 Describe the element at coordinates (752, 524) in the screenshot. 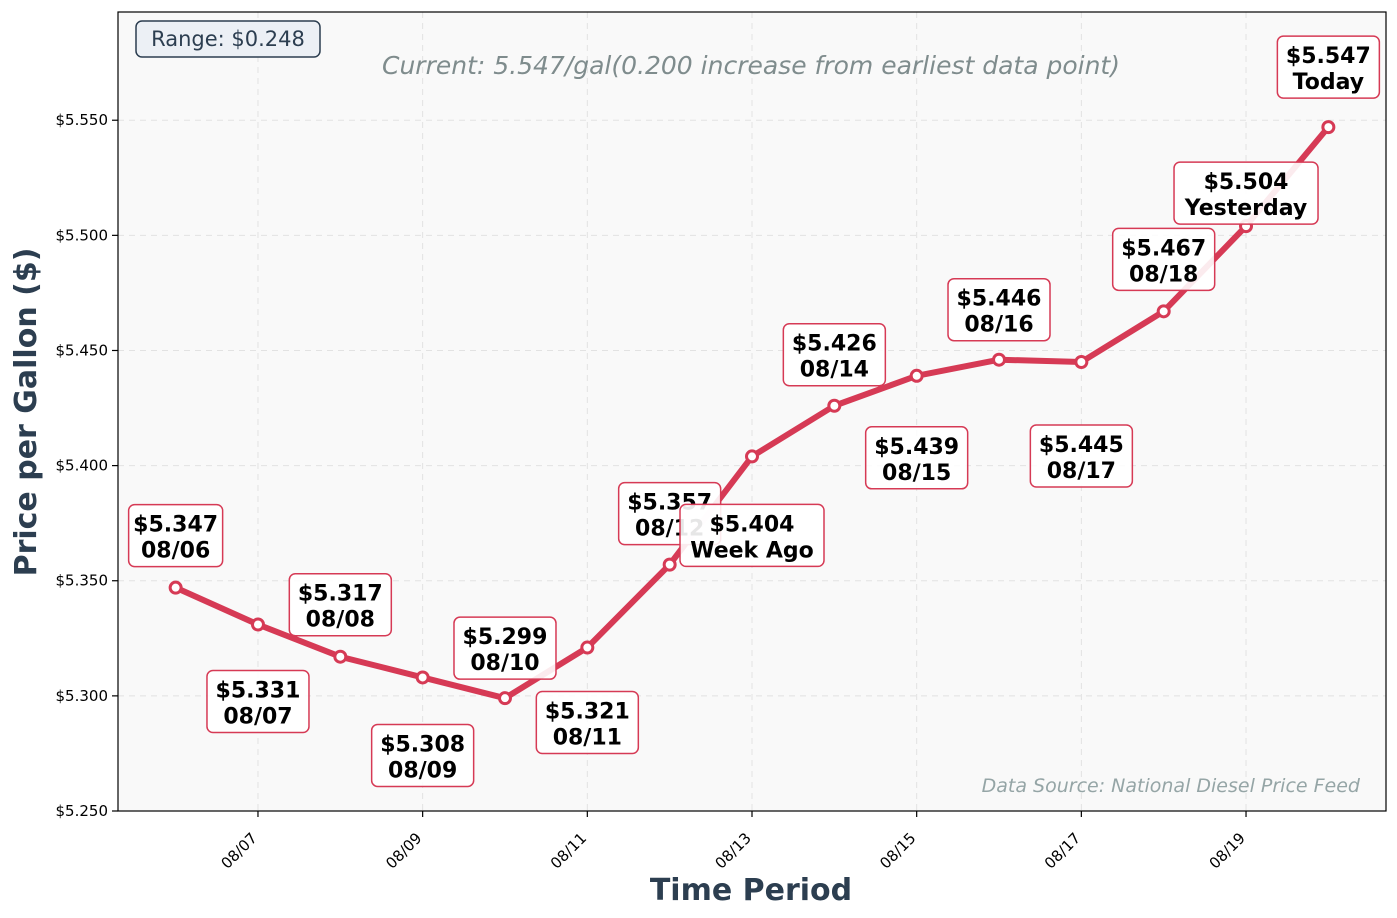

I see `point-label-price: $5.404` at that location.